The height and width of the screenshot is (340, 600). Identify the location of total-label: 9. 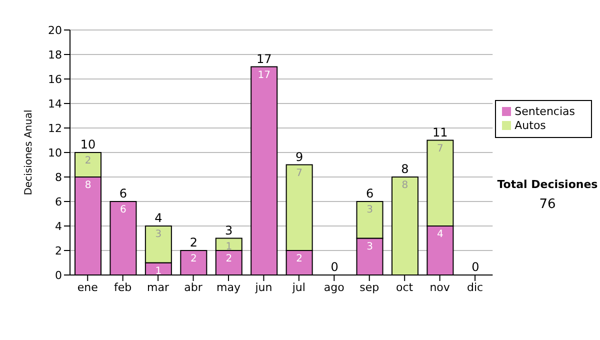
(300, 157).